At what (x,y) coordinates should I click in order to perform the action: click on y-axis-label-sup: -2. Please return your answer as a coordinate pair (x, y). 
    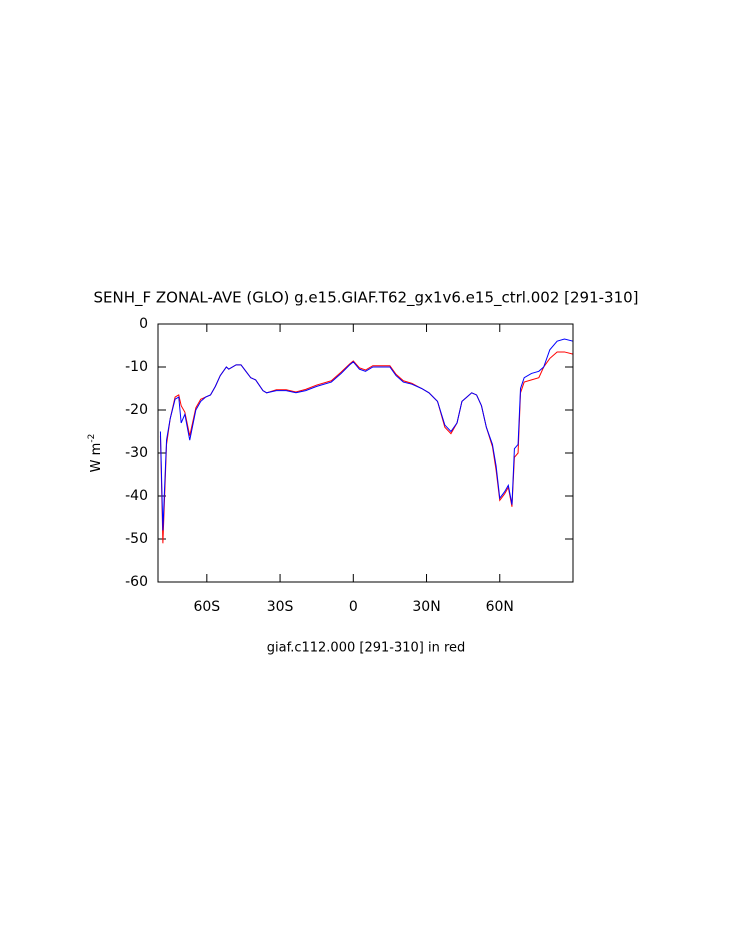
    Looking at the image, I should click on (92, 438).